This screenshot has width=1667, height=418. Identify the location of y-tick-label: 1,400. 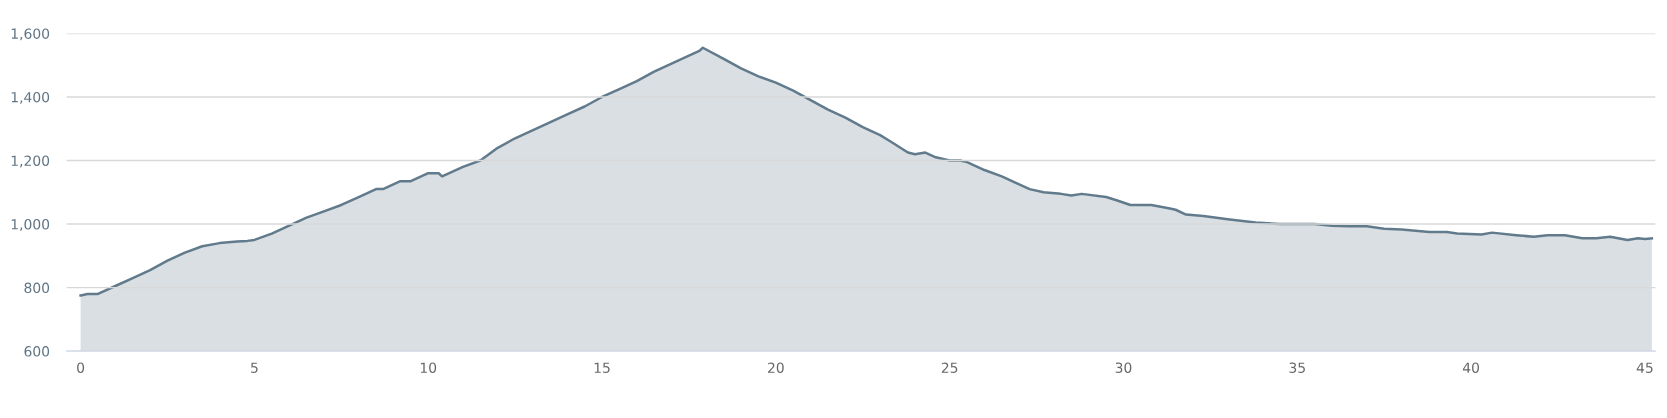
(30, 97).